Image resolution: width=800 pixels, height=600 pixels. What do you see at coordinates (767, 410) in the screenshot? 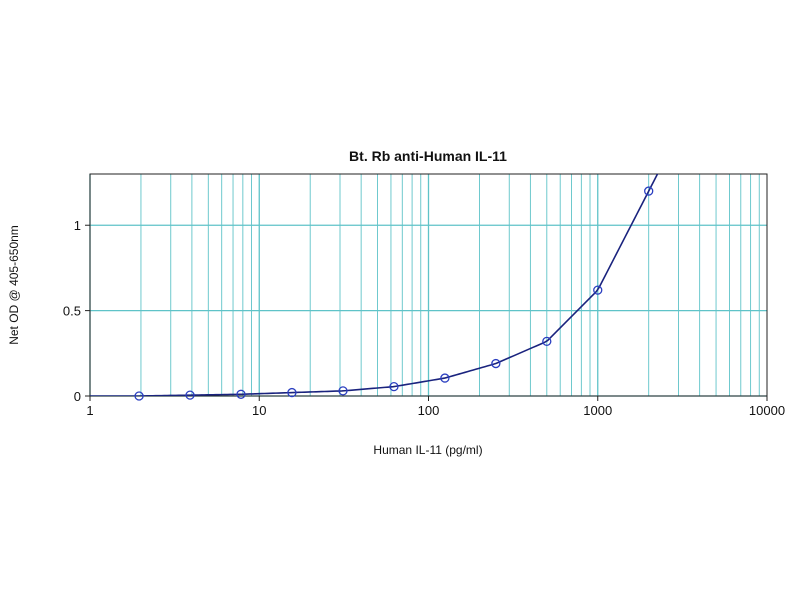
I see `x-tick-label: 10000` at bounding box center [767, 410].